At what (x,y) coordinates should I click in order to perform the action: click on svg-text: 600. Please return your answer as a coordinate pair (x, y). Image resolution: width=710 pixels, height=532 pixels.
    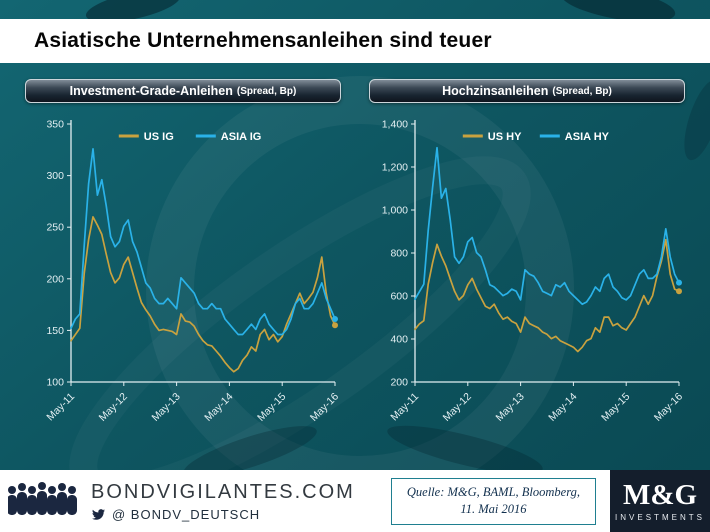
    Looking at the image, I should click on (399, 297).